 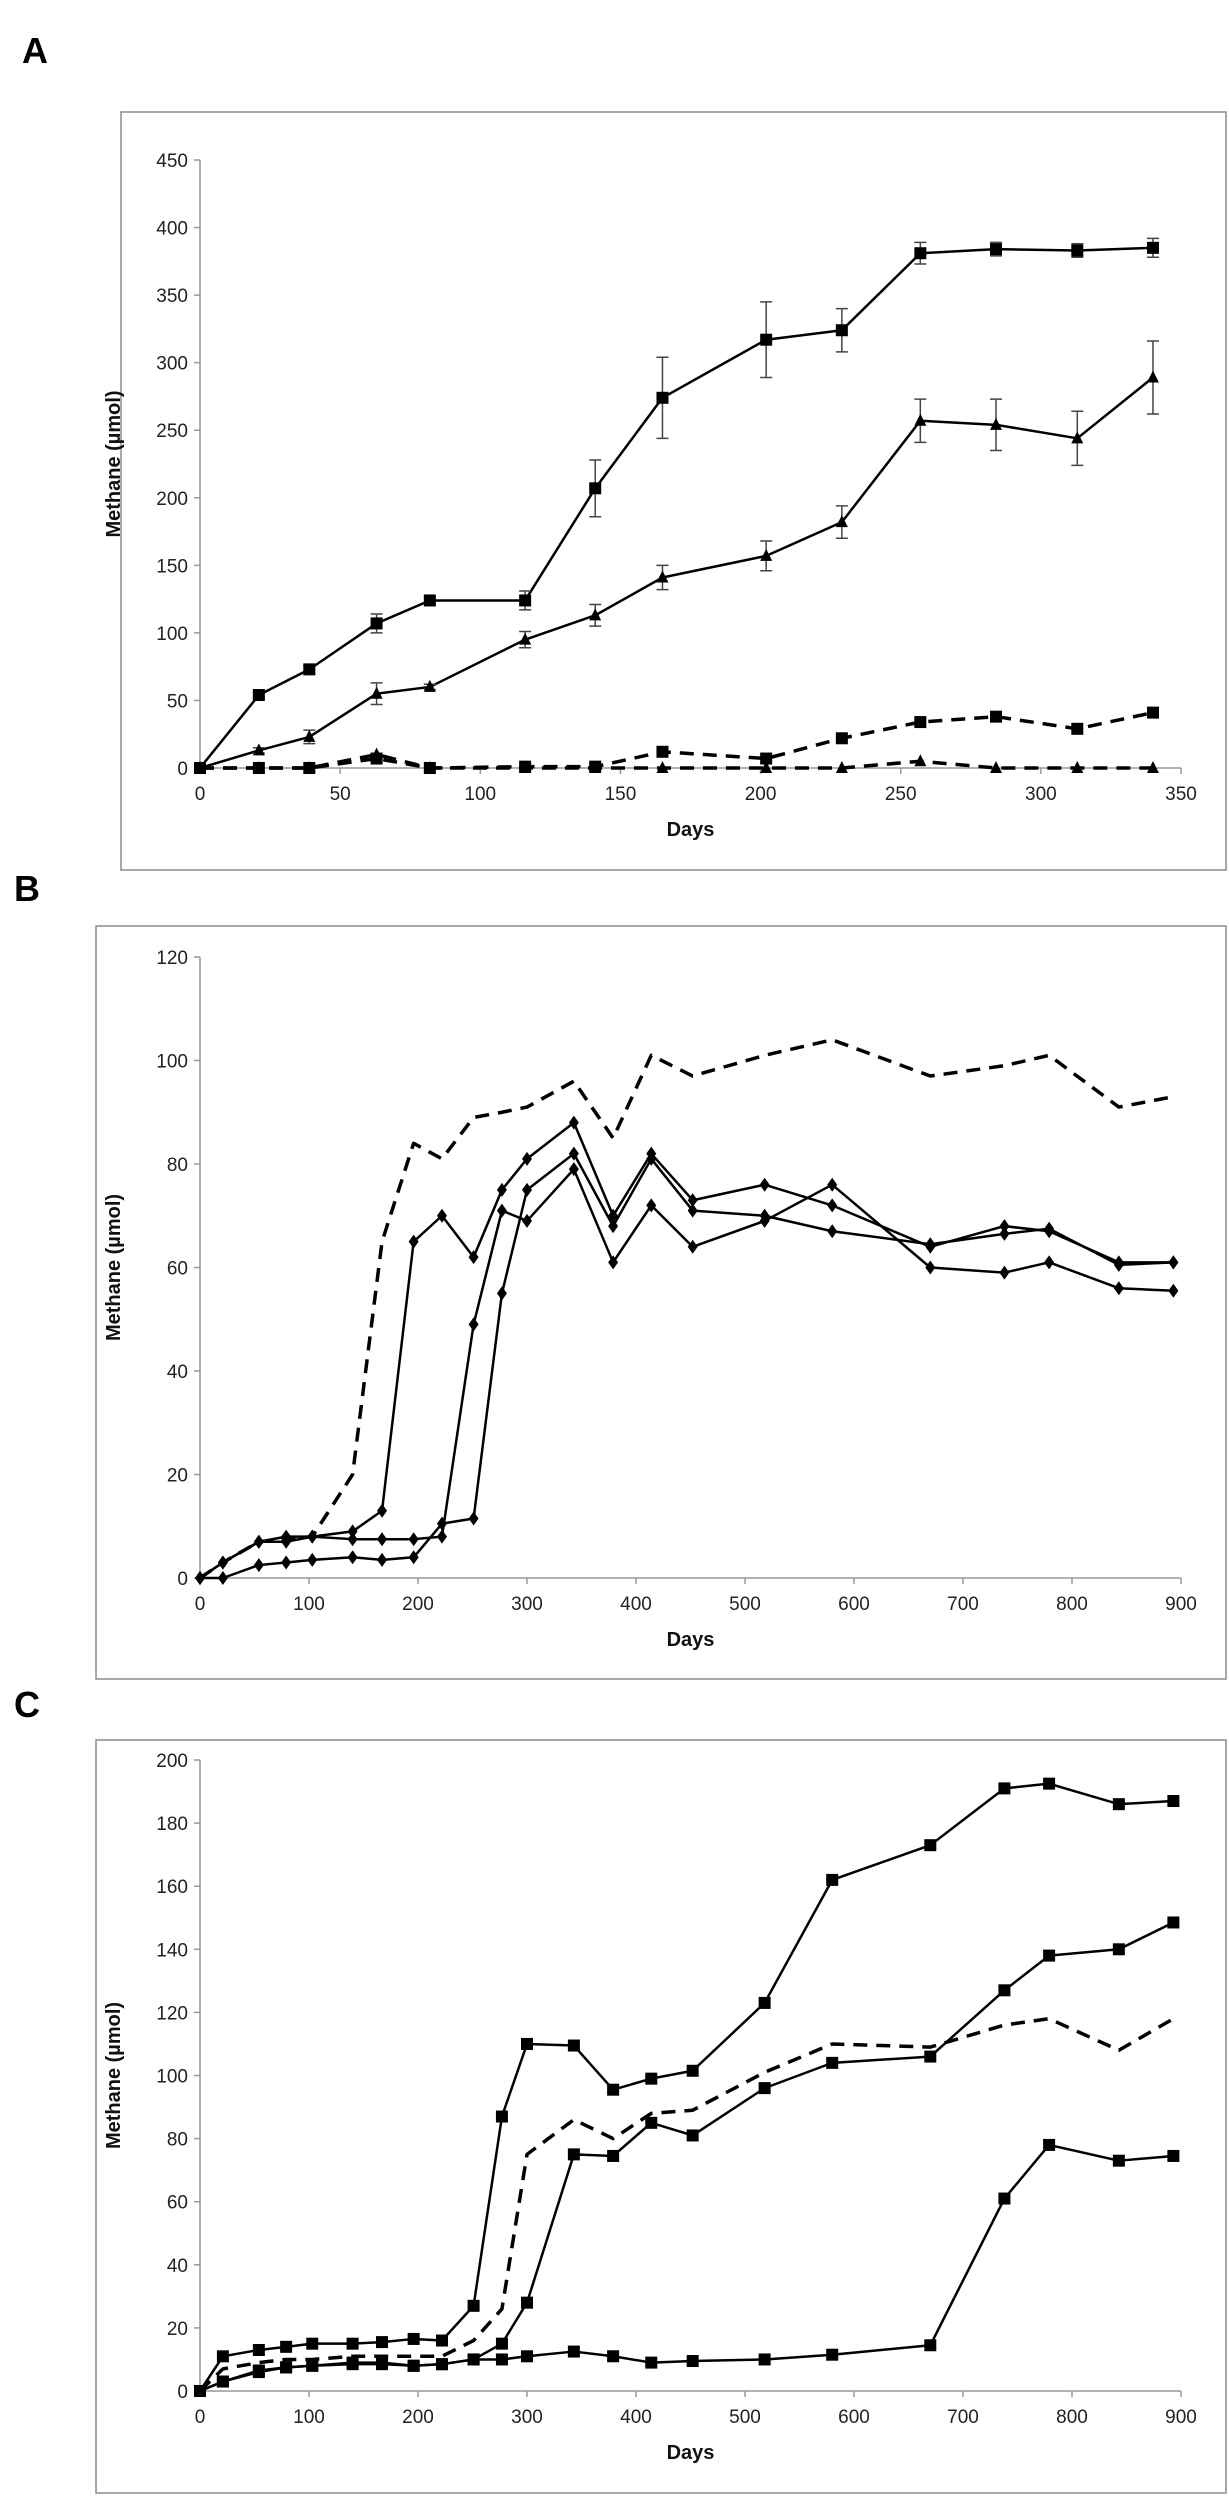 What do you see at coordinates (172, 1950) in the screenshot?
I see `y-tick-label: 140` at bounding box center [172, 1950].